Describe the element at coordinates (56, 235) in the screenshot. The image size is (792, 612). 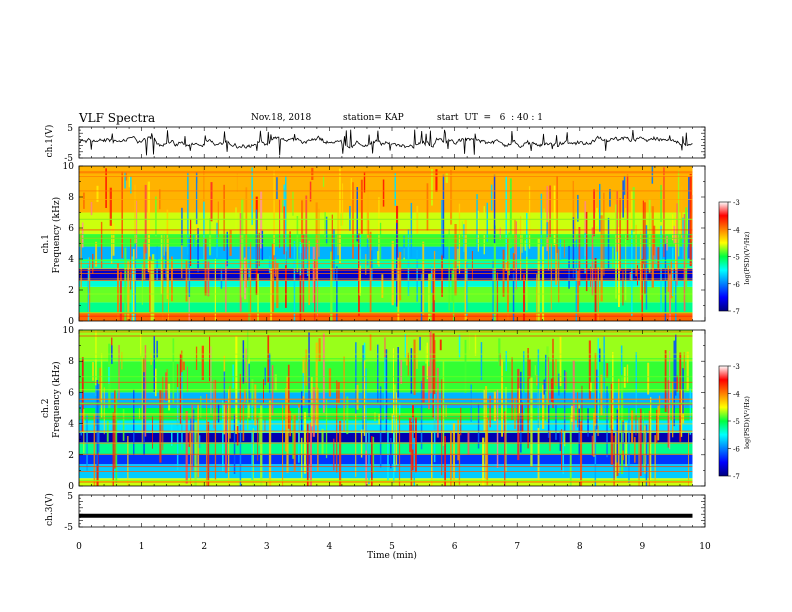
I see `ch1-ylabel: Frequency (kHz)` at that location.